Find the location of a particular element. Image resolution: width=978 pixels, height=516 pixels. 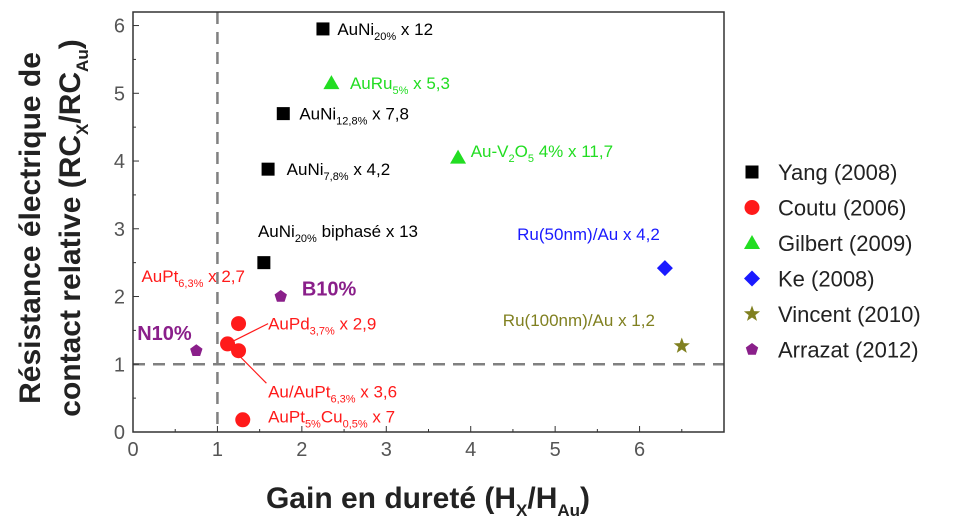

point-annotation: AuPt5%Cu0,5% x 7 is located at coordinates (331, 418).